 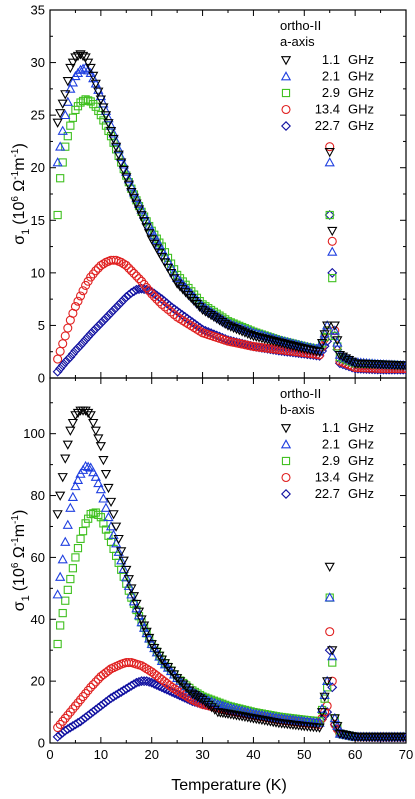 What do you see at coordinates (19, 530) in the screenshot?
I see `y-axis-label-unit: m` at bounding box center [19, 530].